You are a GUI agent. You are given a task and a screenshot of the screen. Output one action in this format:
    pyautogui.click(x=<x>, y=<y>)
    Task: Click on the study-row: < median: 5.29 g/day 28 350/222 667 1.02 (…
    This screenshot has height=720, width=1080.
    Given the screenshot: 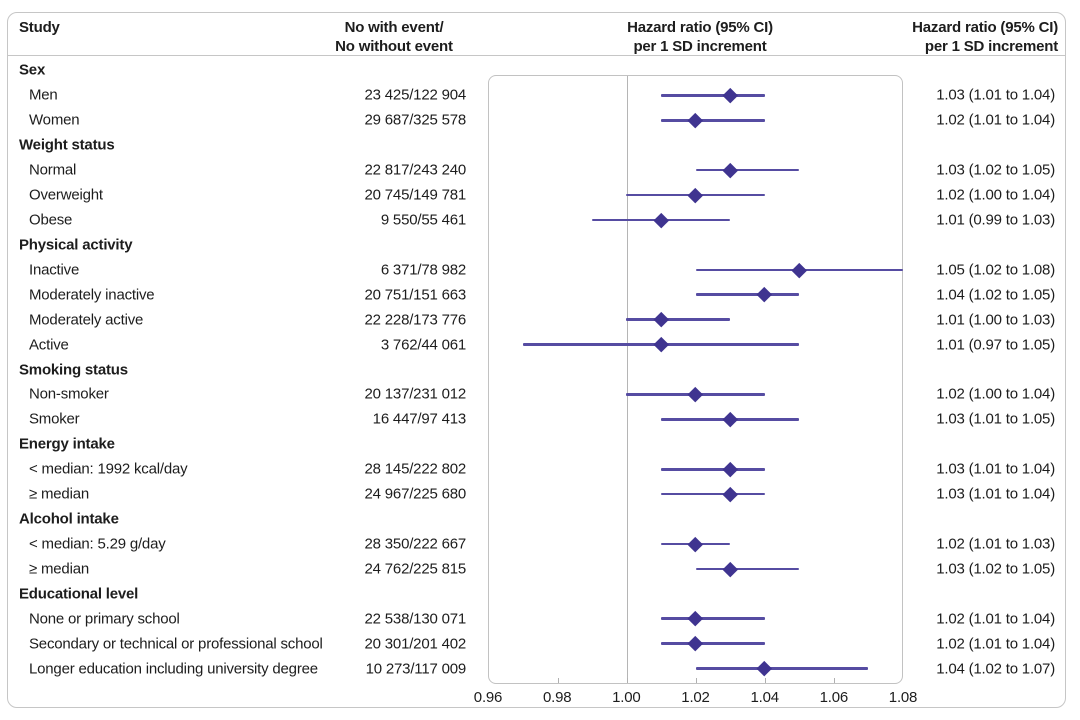 What is the action you would take?
    pyautogui.click(x=536, y=544)
    